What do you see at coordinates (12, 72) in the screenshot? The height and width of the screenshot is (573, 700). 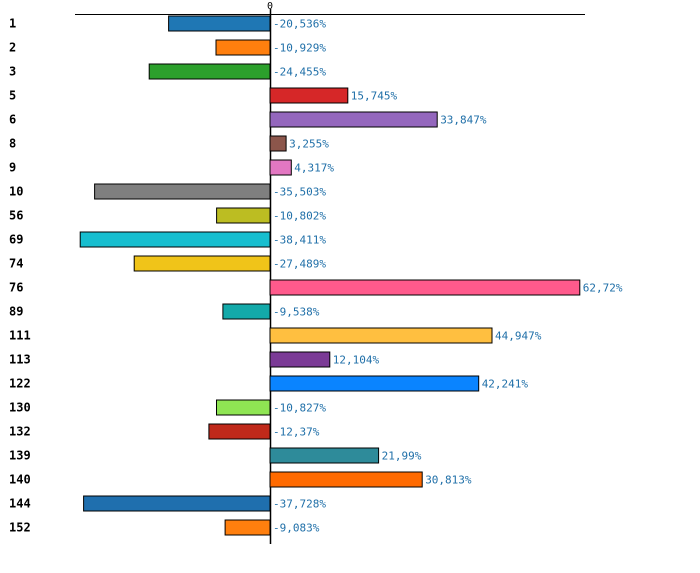 I see `category-label-3: 3` at bounding box center [12, 72].